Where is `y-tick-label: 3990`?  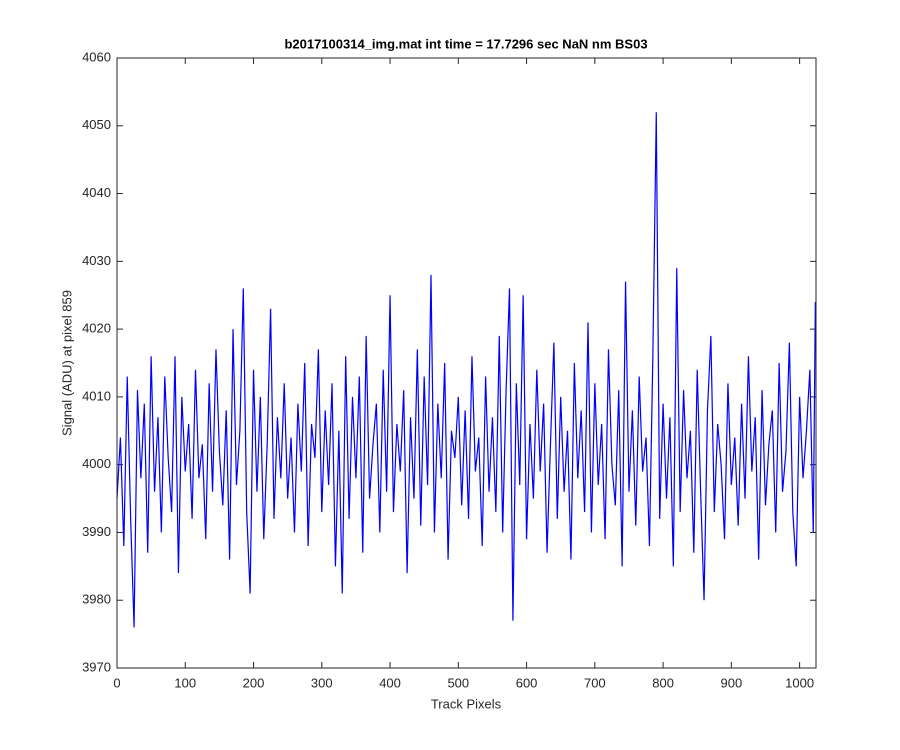
y-tick-label: 3990 is located at coordinates (96, 531).